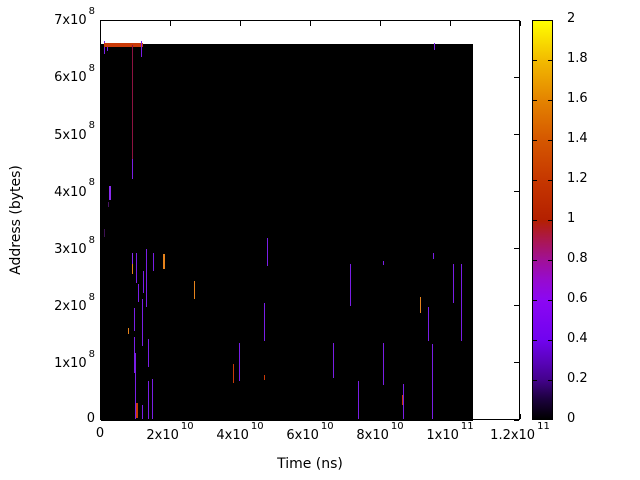 The image size is (640, 480). What do you see at coordinates (577, 138) in the screenshot?
I see `colorbar-tick-label: 1.4` at bounding box center [577, 138].